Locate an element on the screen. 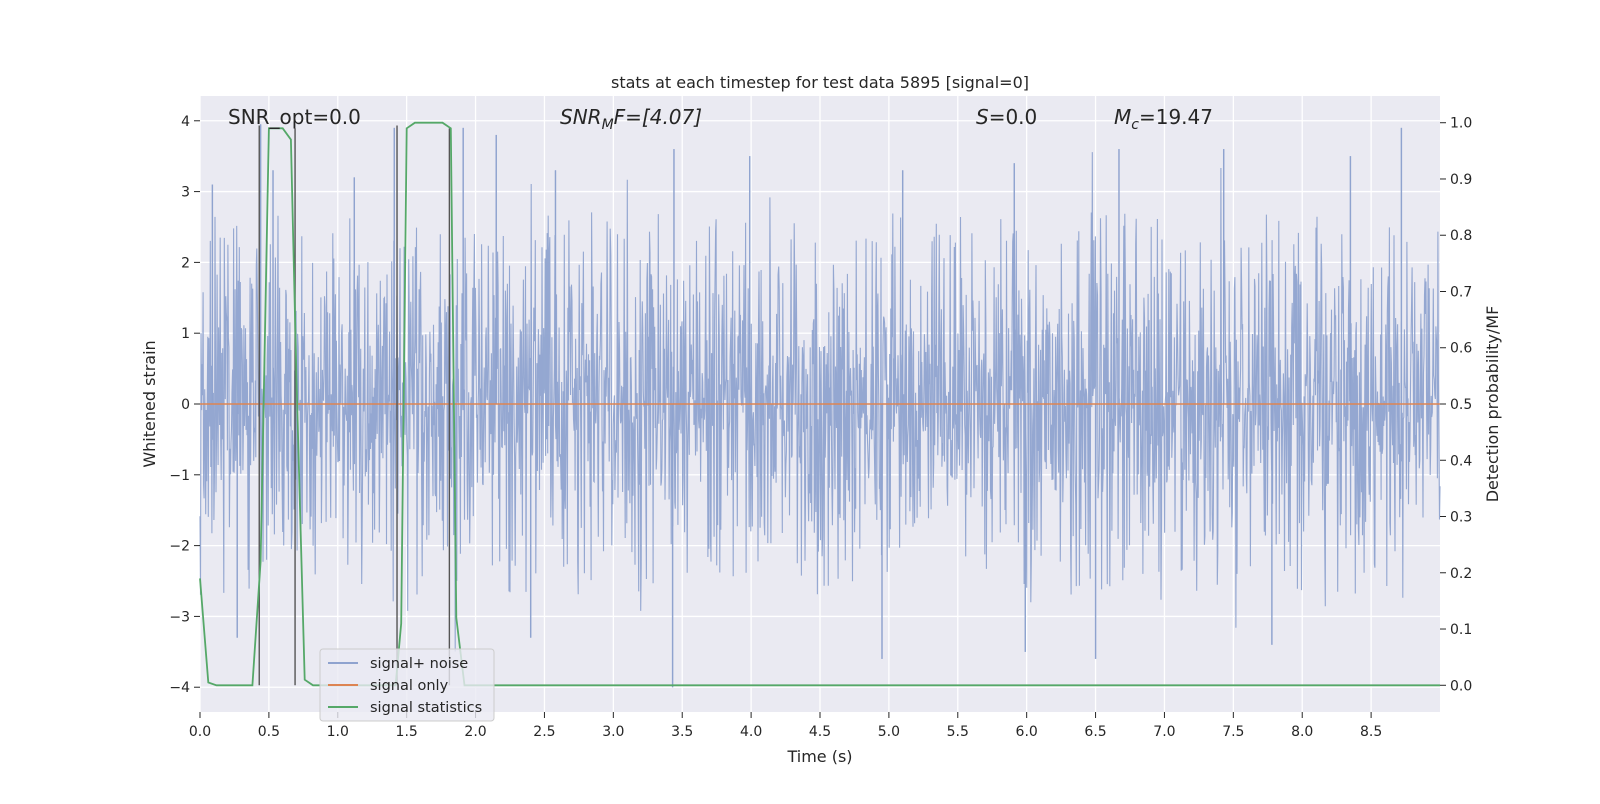  x-tick-label: 1.5 is located at coordinates (407, 732).